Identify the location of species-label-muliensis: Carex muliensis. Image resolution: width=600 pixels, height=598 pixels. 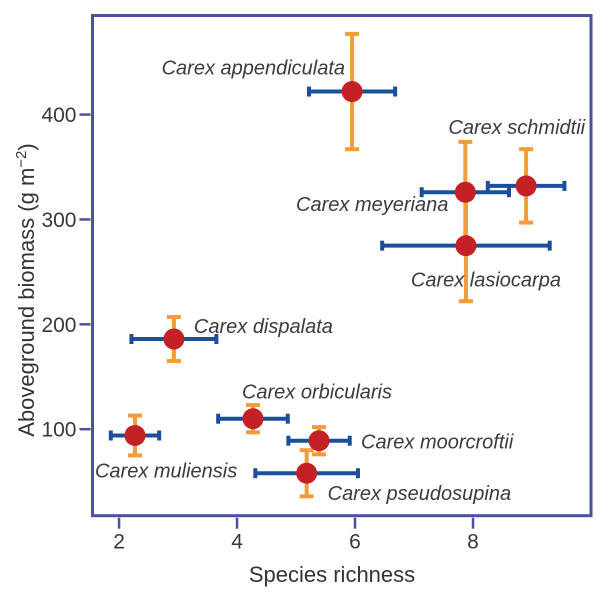
(166, 471).